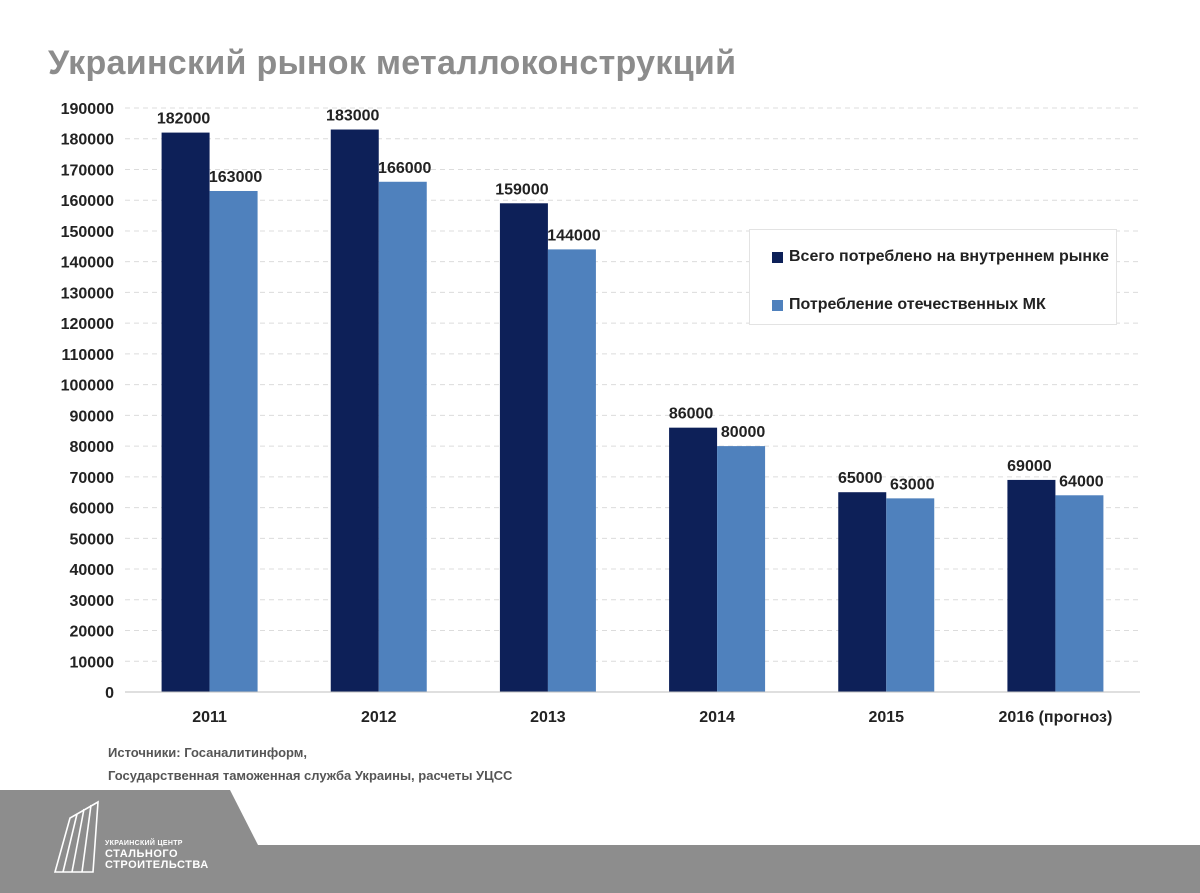  What do you see at coordinates (87, 201) in the screenshot?
I see `y-tick-label: 160000` at bounding box center [87, 201].